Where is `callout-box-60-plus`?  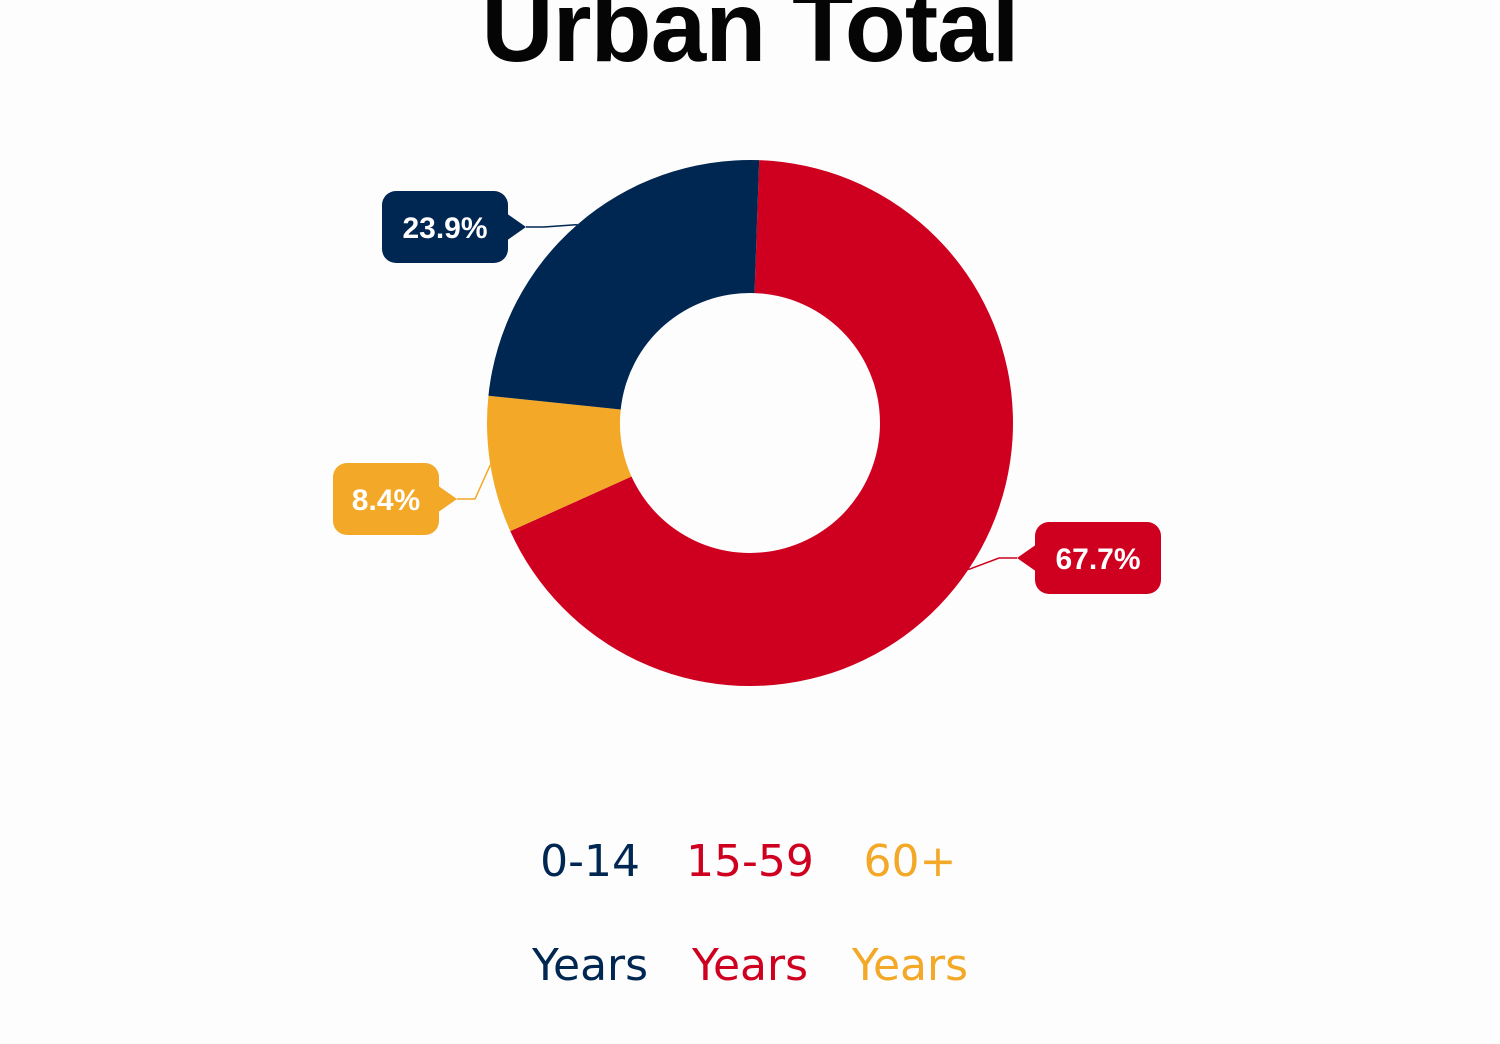 callout-box-60-plus is located at coordinates (386, 499).